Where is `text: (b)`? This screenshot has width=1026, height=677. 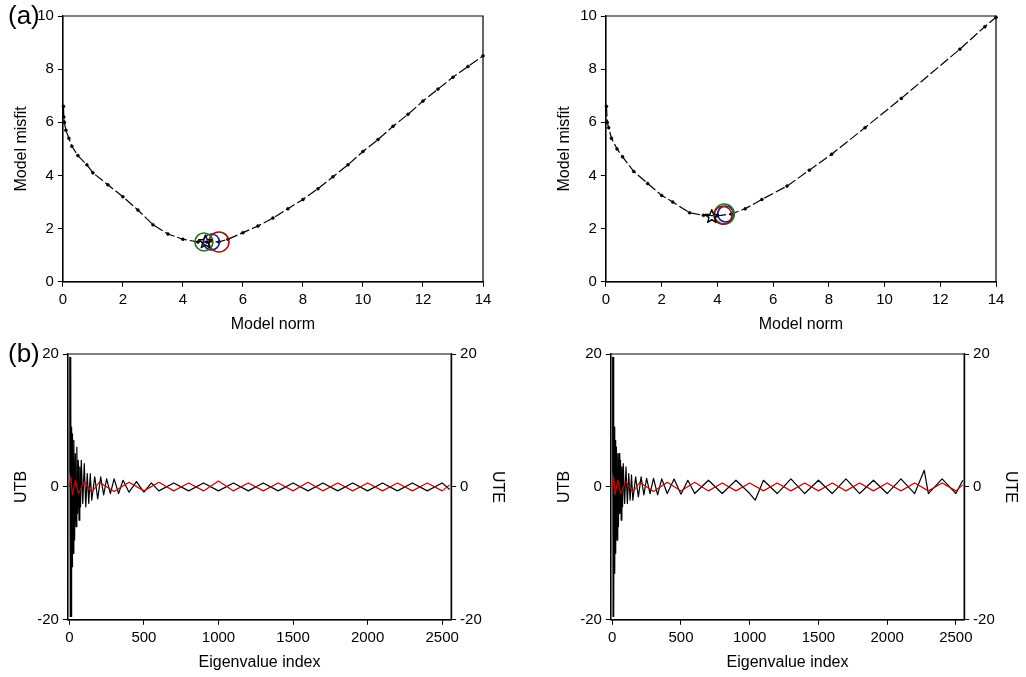 text: (b) is located at coordinates (24, 353).